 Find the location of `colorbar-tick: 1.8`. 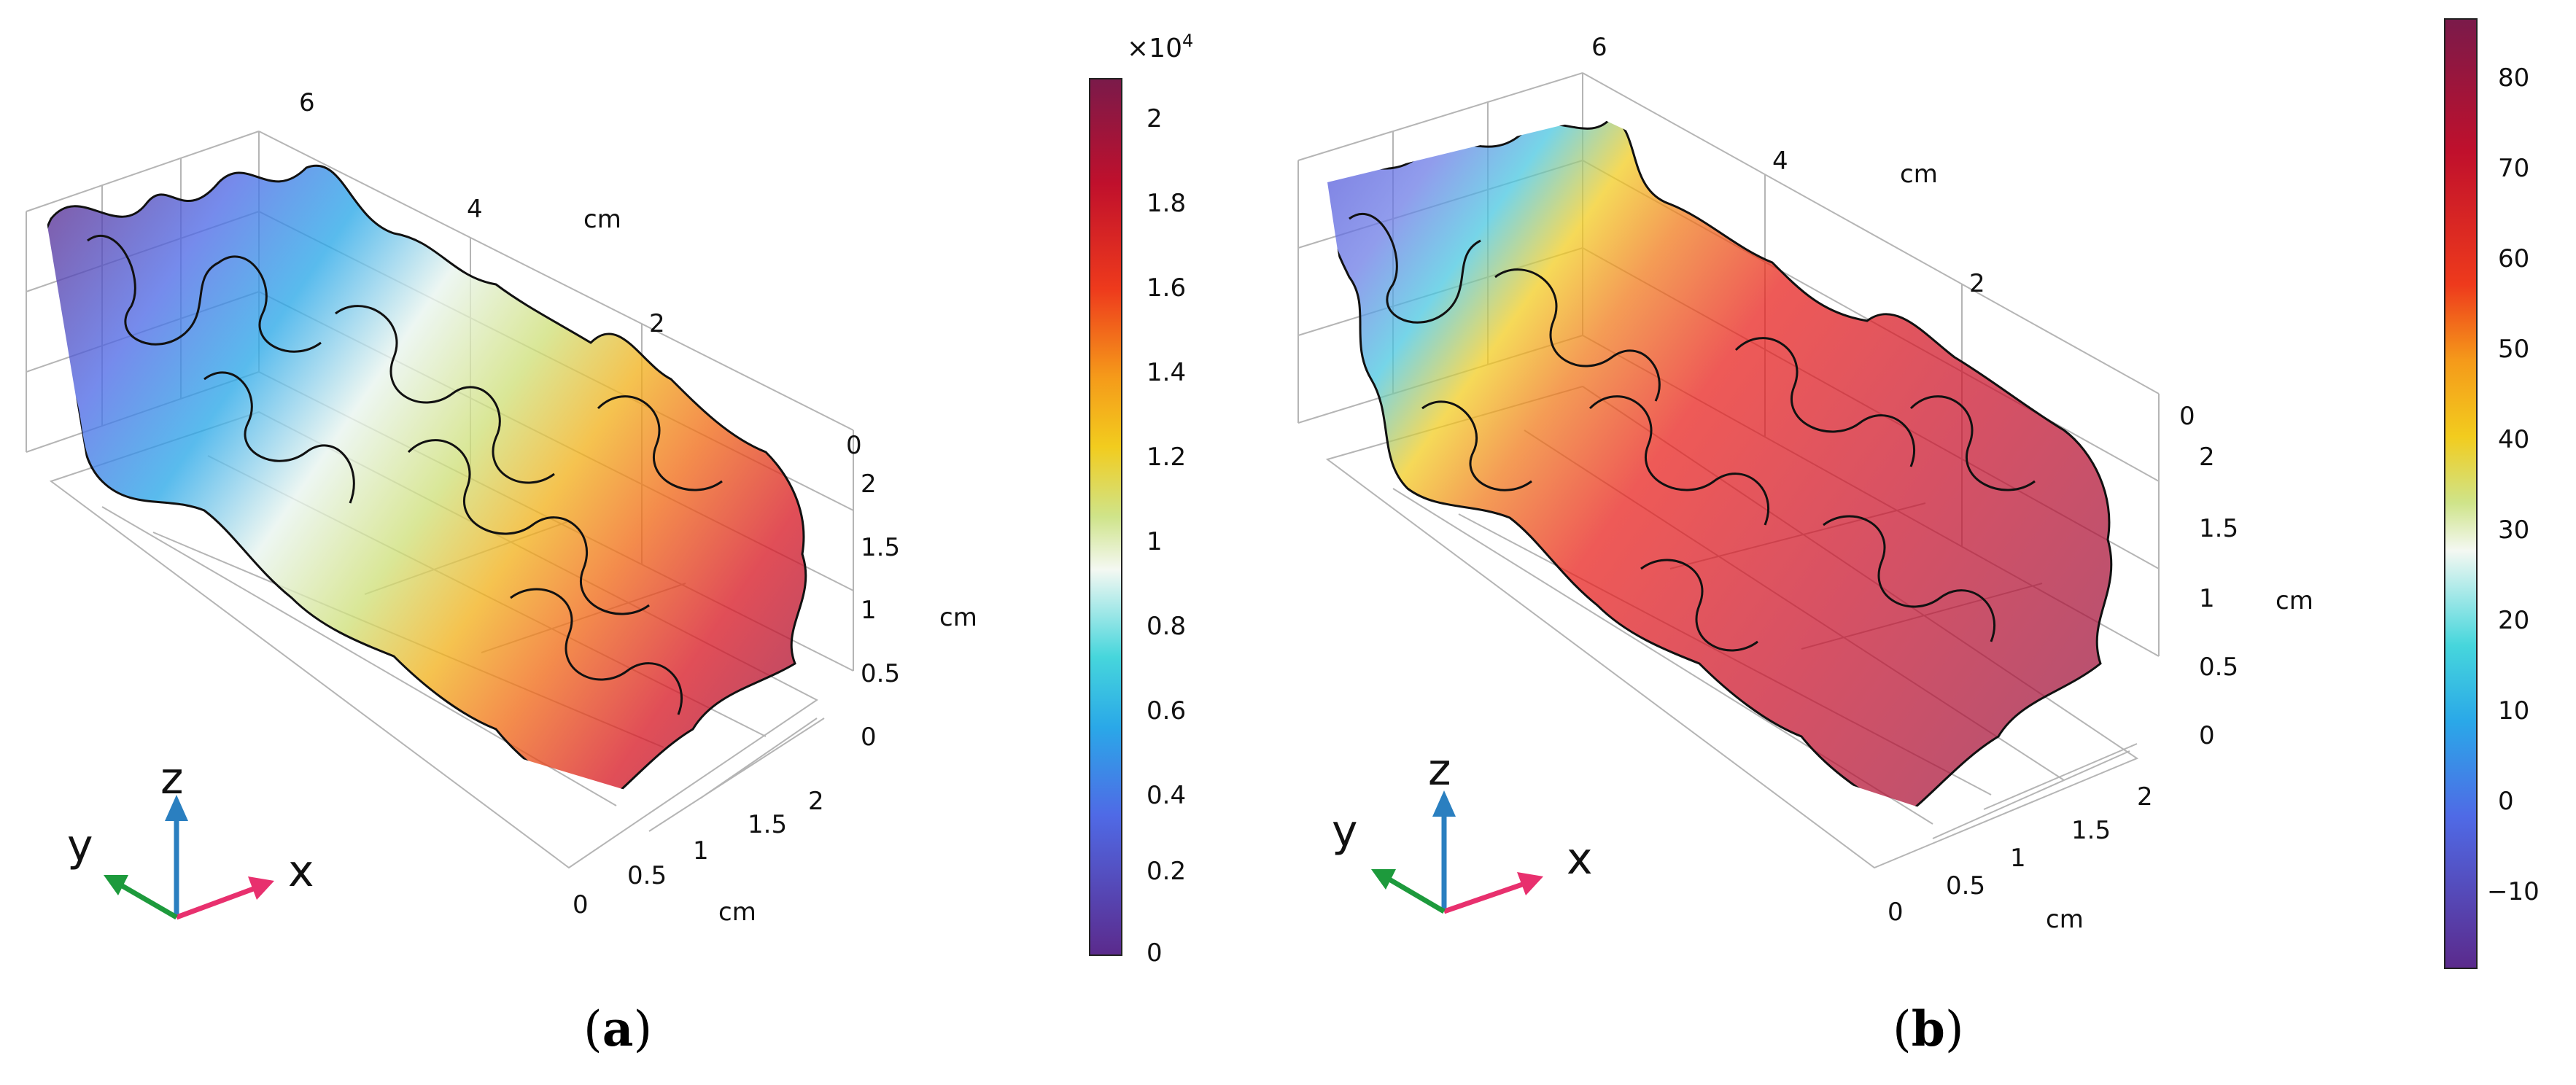

colorbar-tick: 1.8 is located at coordinates (1167, 203).